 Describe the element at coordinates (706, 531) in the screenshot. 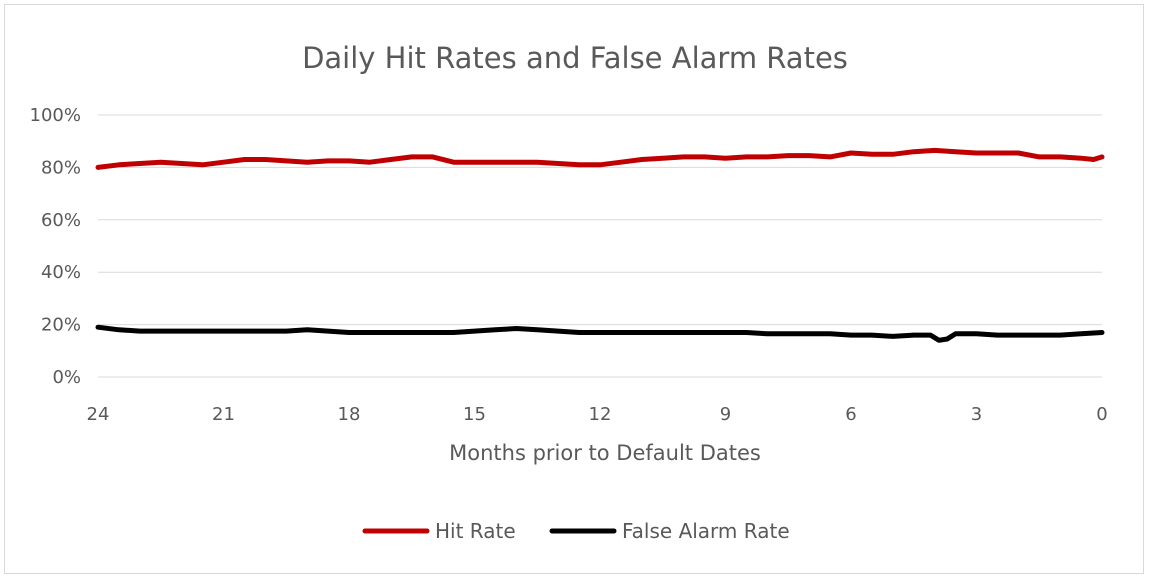

I see `legend-label: False Alarm Rate` at that location.